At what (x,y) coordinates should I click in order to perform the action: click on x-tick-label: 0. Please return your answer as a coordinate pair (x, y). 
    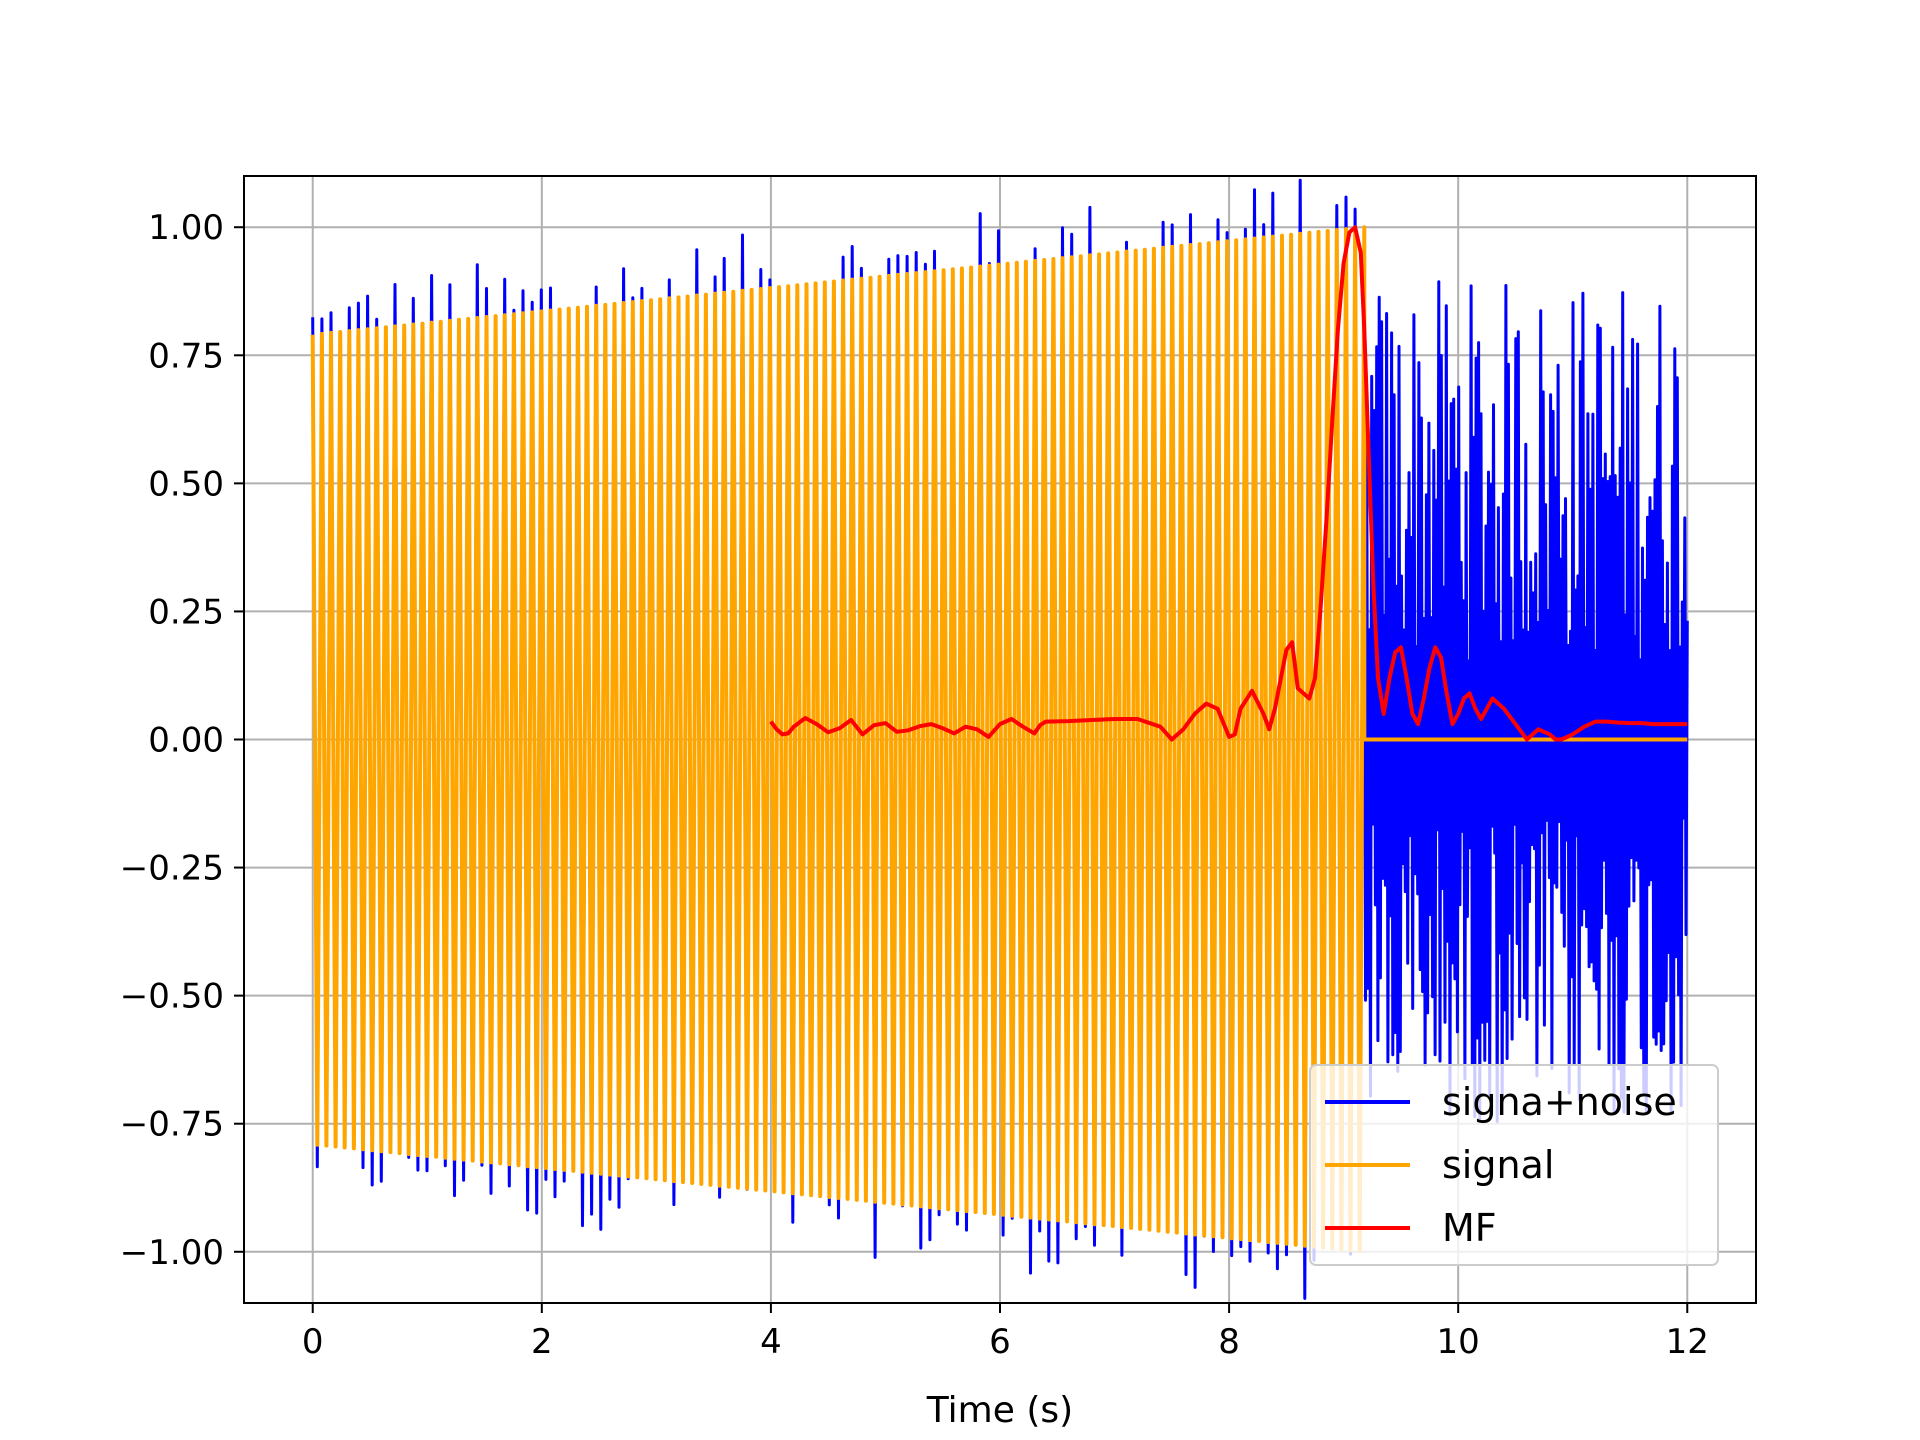
    Looking at the image, I should click on (313, 1342).